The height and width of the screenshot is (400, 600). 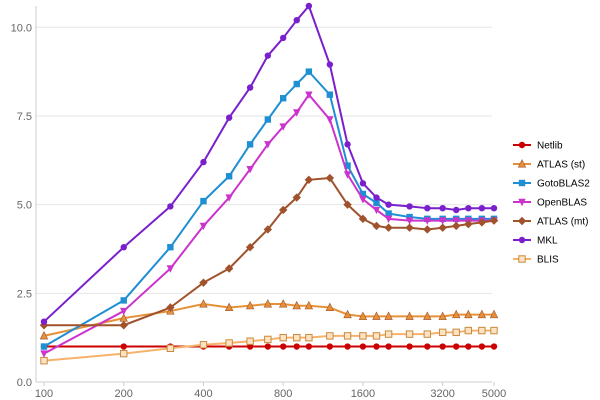 I want to click on y-tick-label: 10.0, so click(x=21, y=28).